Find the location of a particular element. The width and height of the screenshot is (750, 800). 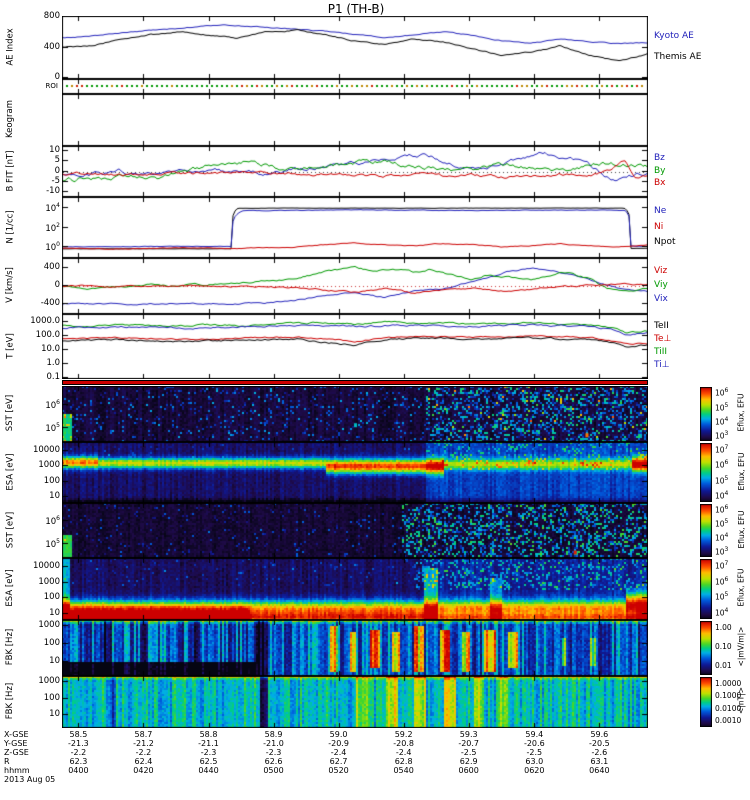

canvas-density is located at coordinates (355, 227).